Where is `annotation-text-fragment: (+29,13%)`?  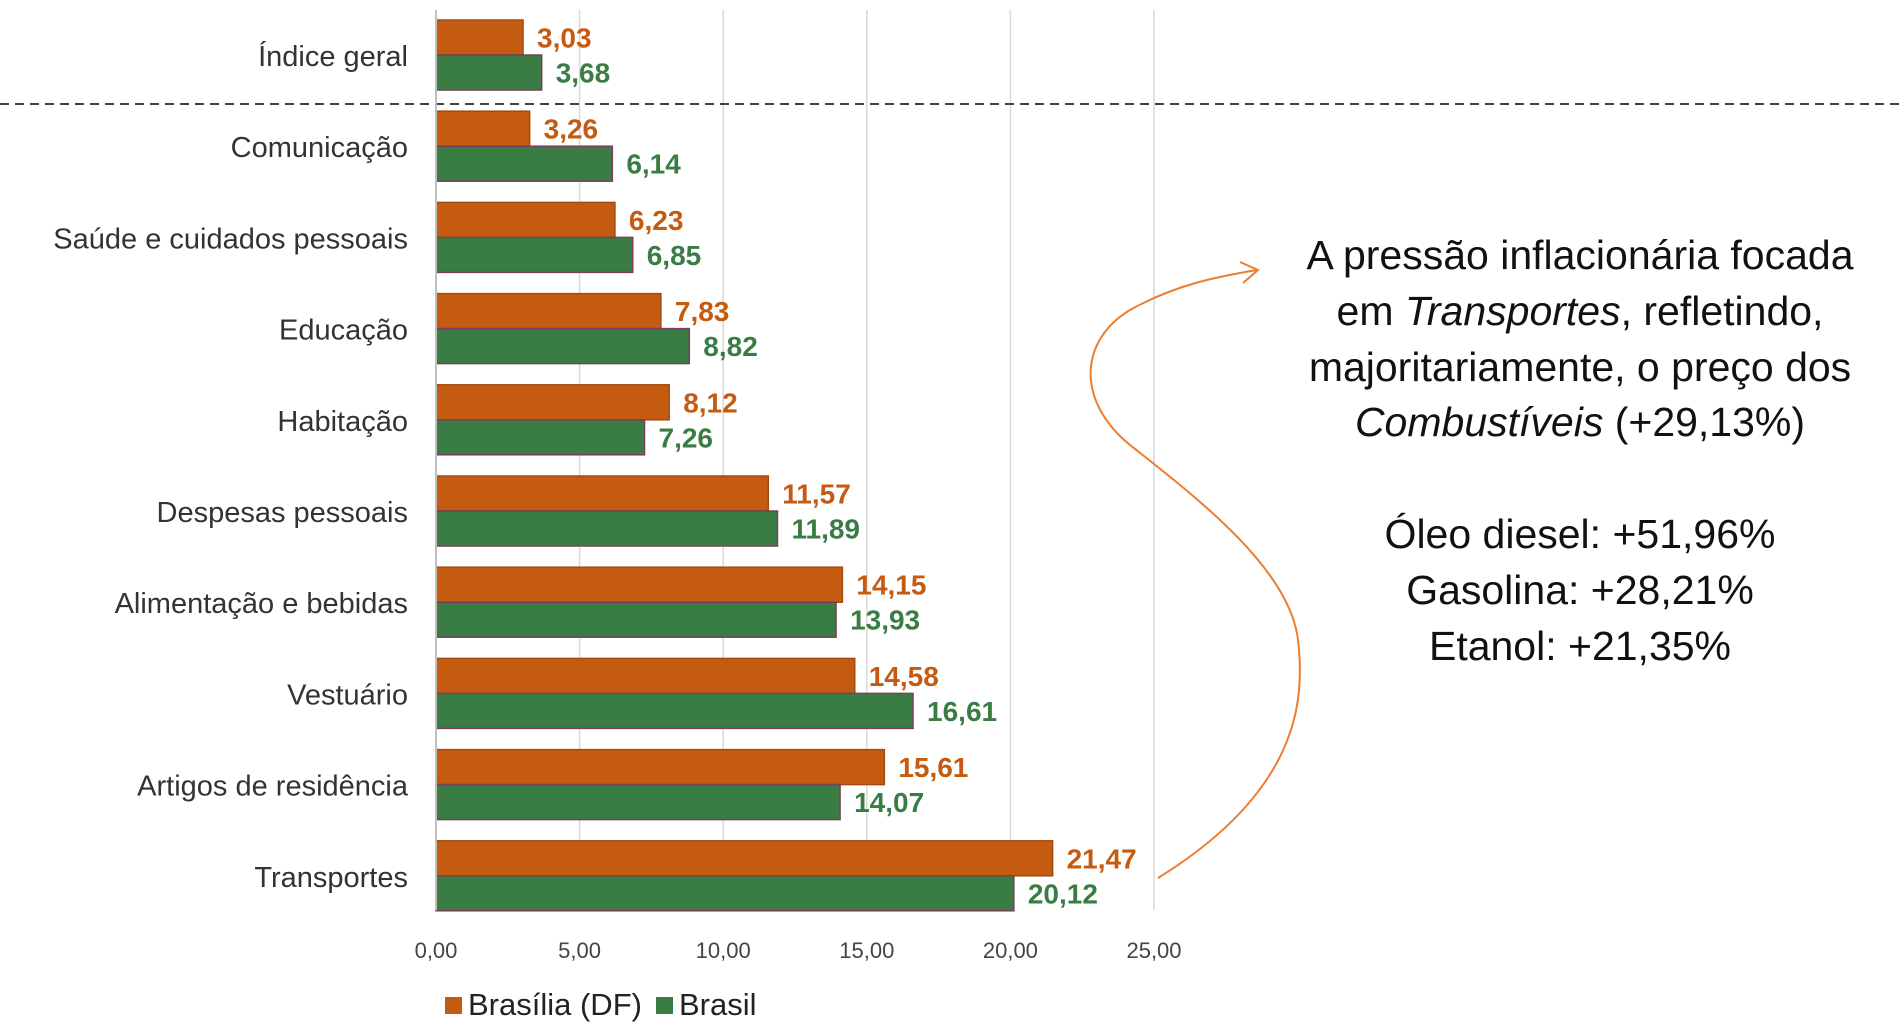 annotation-text-fragment: (+29,13%) is located at coordinates (1704, 422).